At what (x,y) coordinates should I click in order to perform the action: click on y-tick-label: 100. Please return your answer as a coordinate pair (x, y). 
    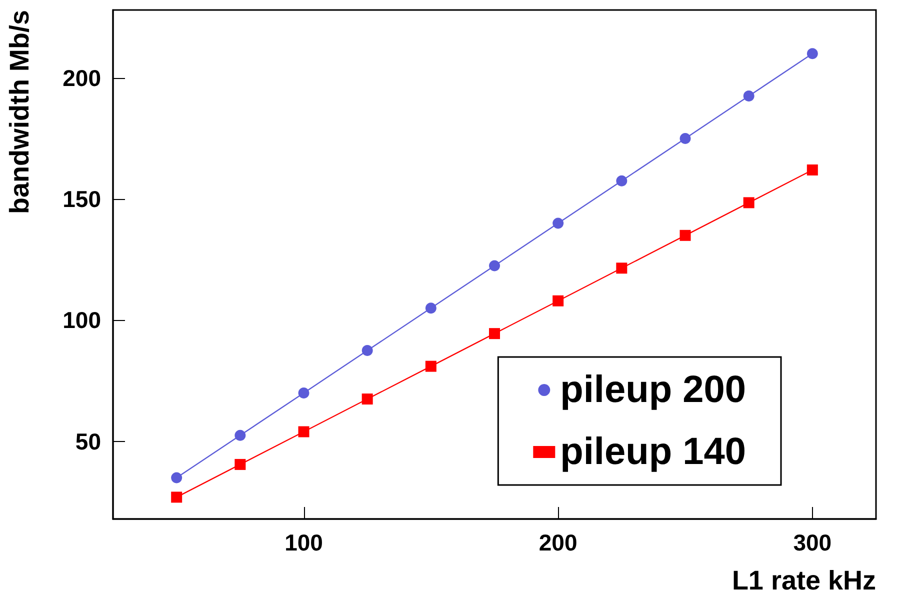
    Looking at the image, I should click on (81, 320).